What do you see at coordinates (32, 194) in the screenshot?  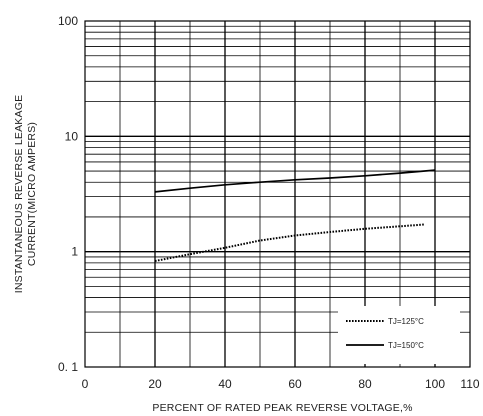 I see `y-axis-title-line-2: CURRENT(MICRO AMPERS)` at bounding box center [32, 194].